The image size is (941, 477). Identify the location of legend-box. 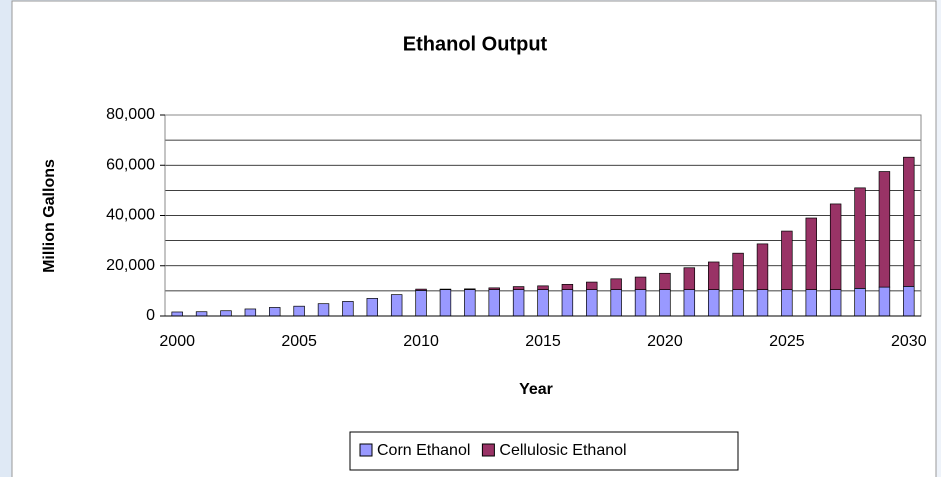
(544, 451).